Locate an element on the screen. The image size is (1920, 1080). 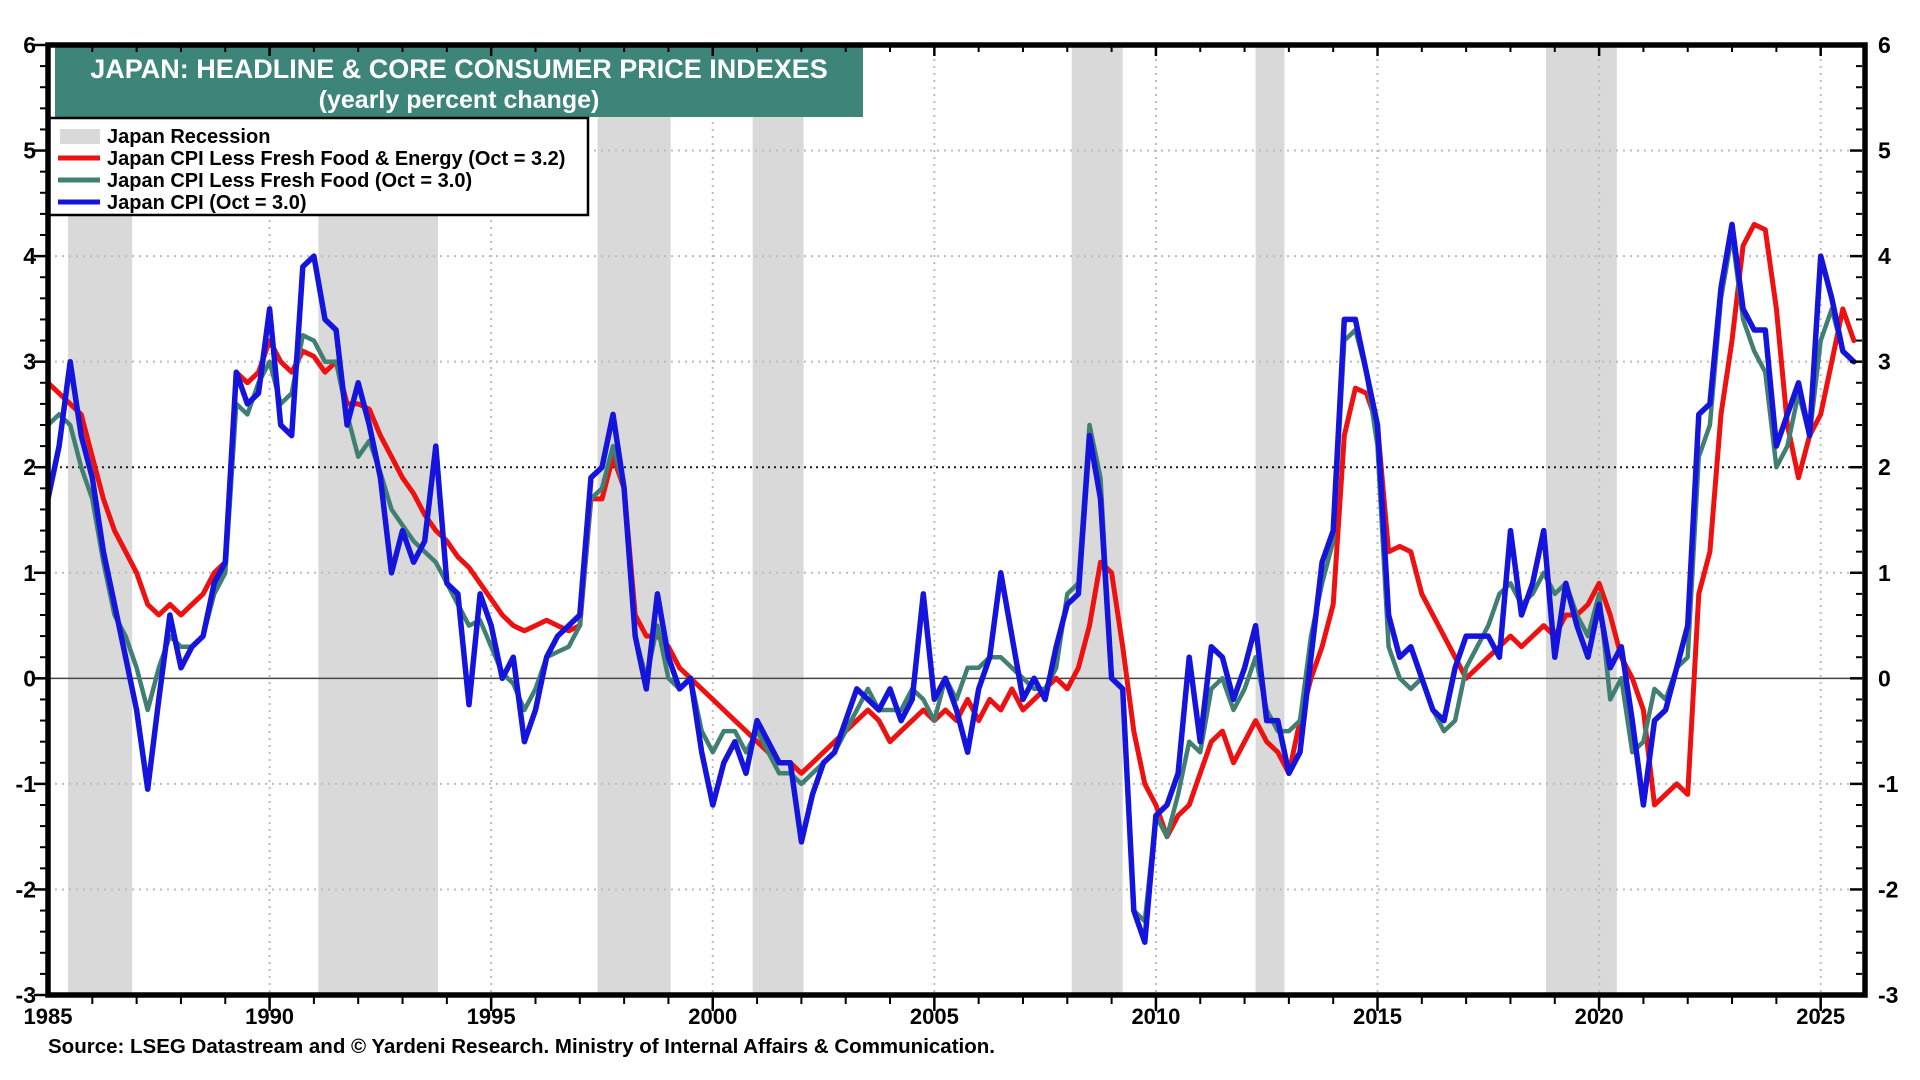
x-tick-label: 2025 is located at coordinates (1820, 1016).